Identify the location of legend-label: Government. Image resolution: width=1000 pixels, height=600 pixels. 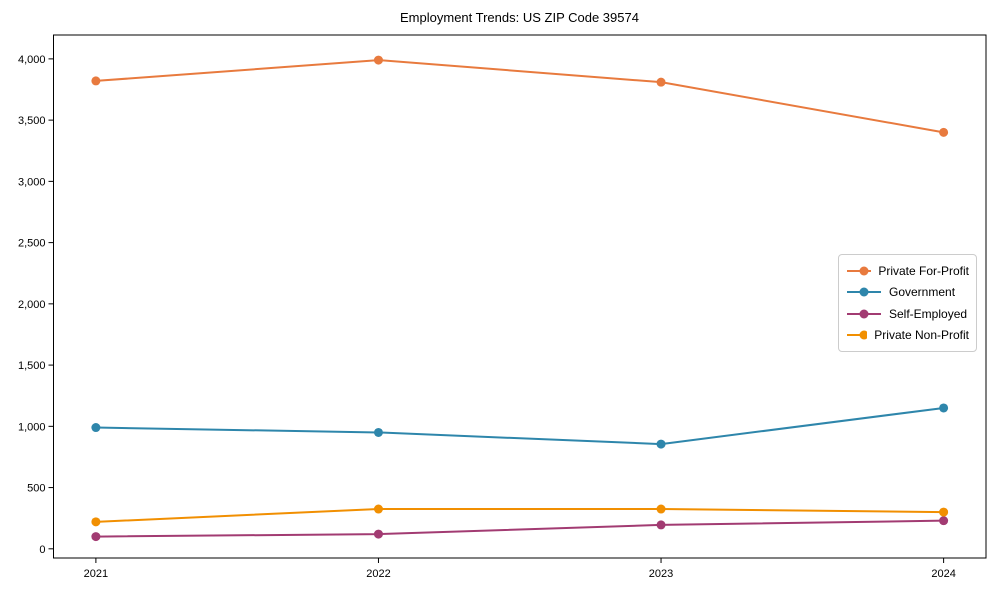
(922, 292).